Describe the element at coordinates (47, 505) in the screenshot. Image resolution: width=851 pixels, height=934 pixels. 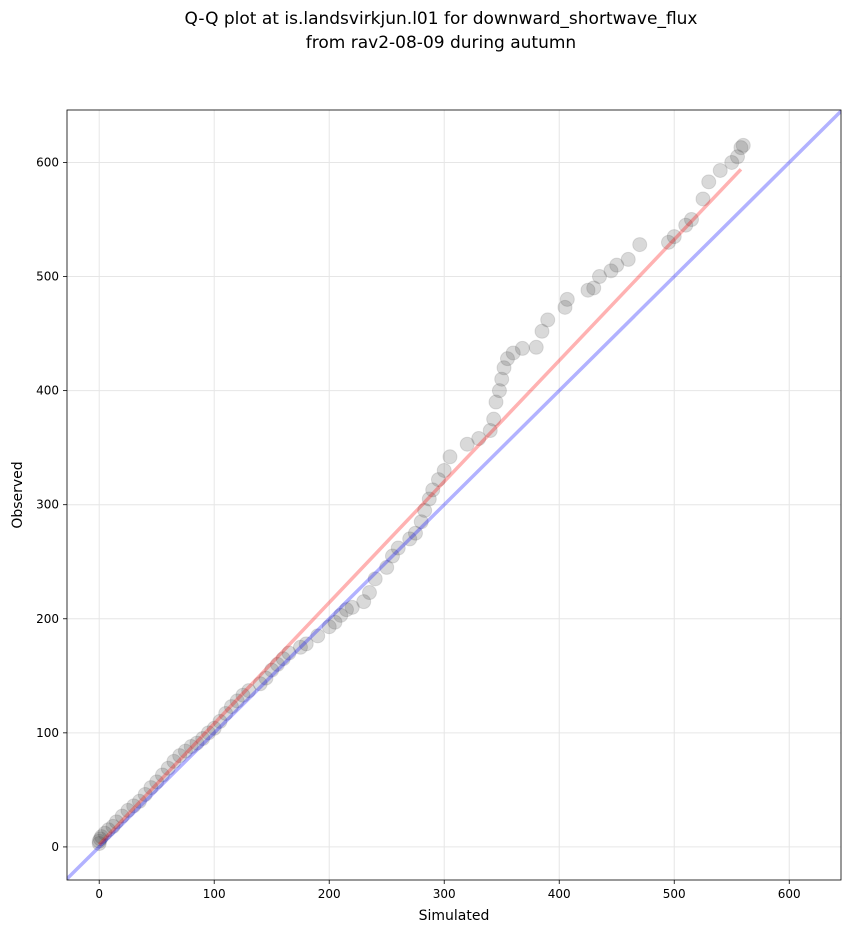
I see `y-tick-label: 300` at that location.